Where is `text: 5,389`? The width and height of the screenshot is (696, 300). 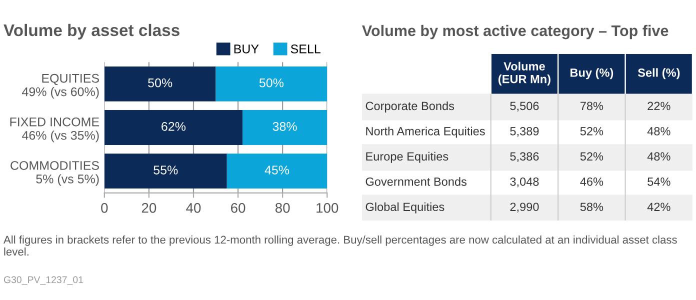 text: 5,389 is located at coordinates (524, 132).